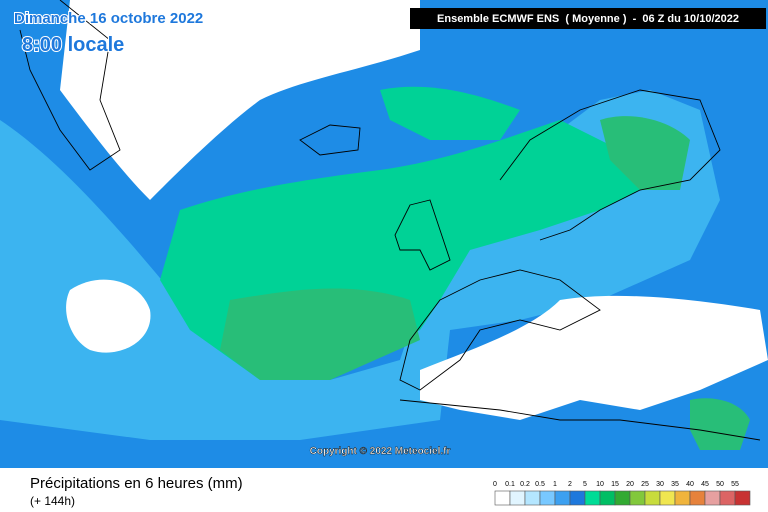 Image resolution: width=768 pixels, height=512 pixels. I want to click on legend-label: 0.1, so click(510, 484).